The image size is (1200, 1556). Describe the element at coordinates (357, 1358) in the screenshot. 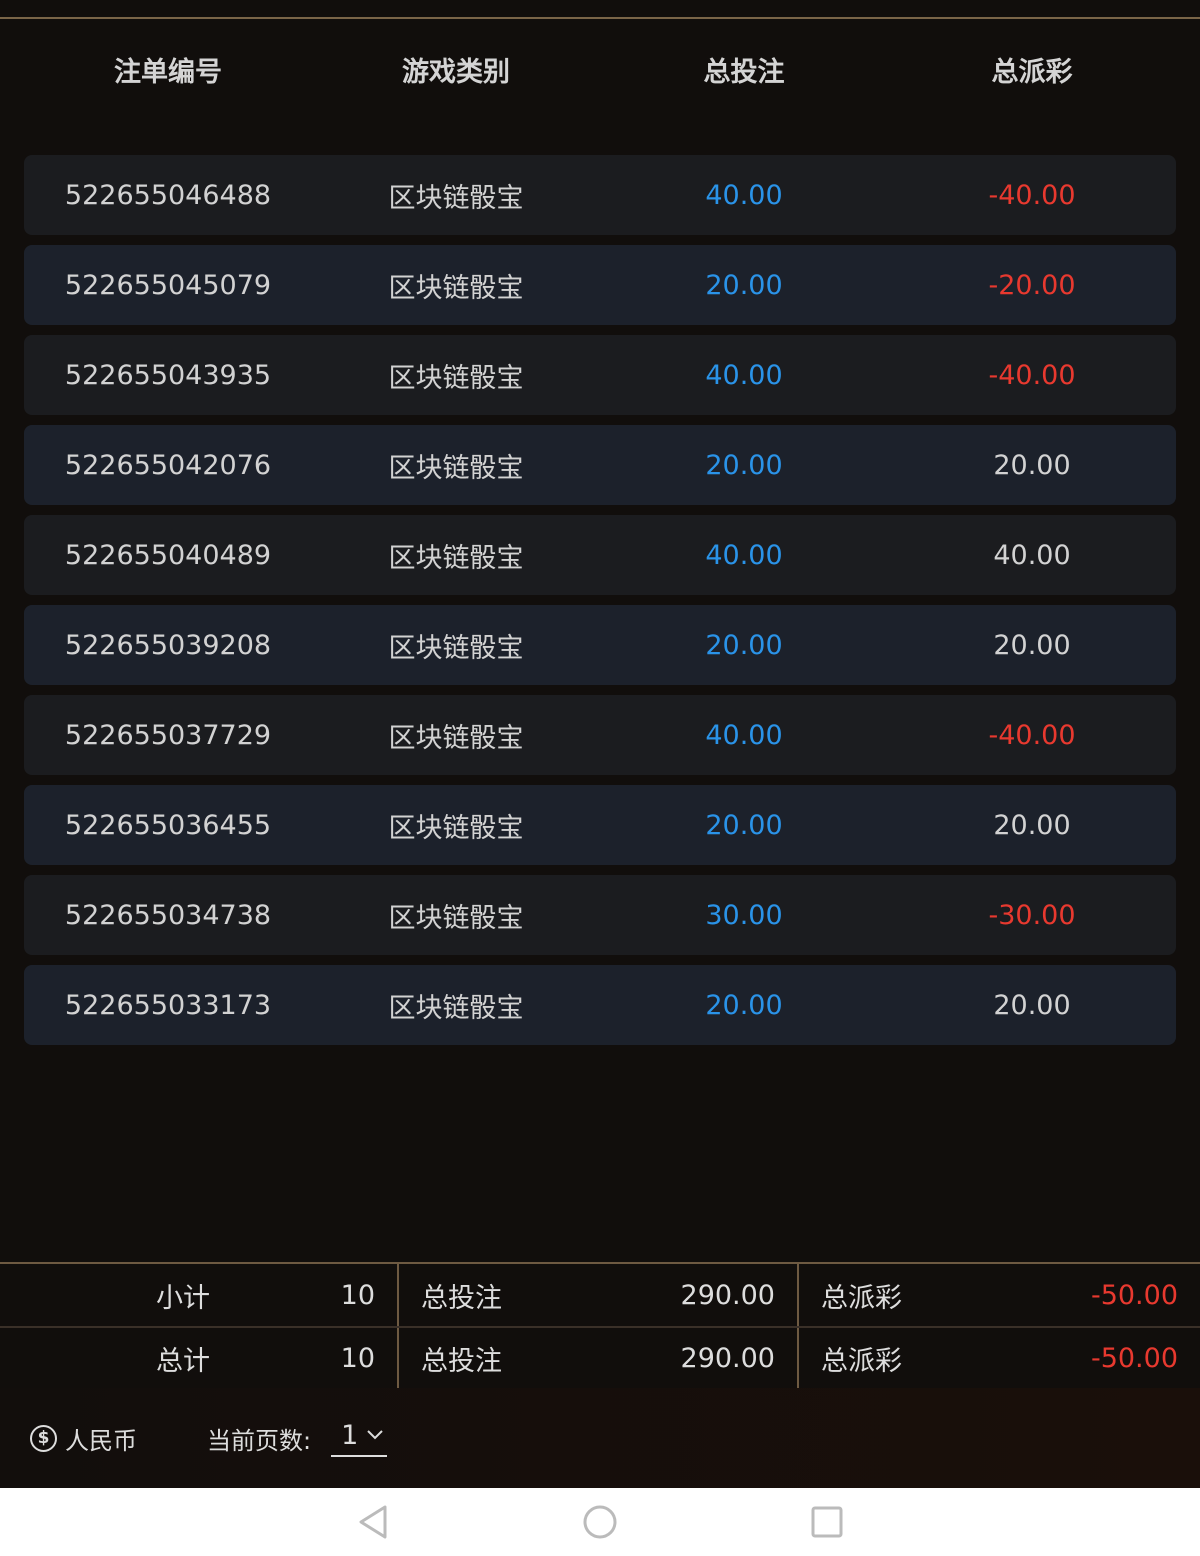

I see `total-count: 10` at that location.